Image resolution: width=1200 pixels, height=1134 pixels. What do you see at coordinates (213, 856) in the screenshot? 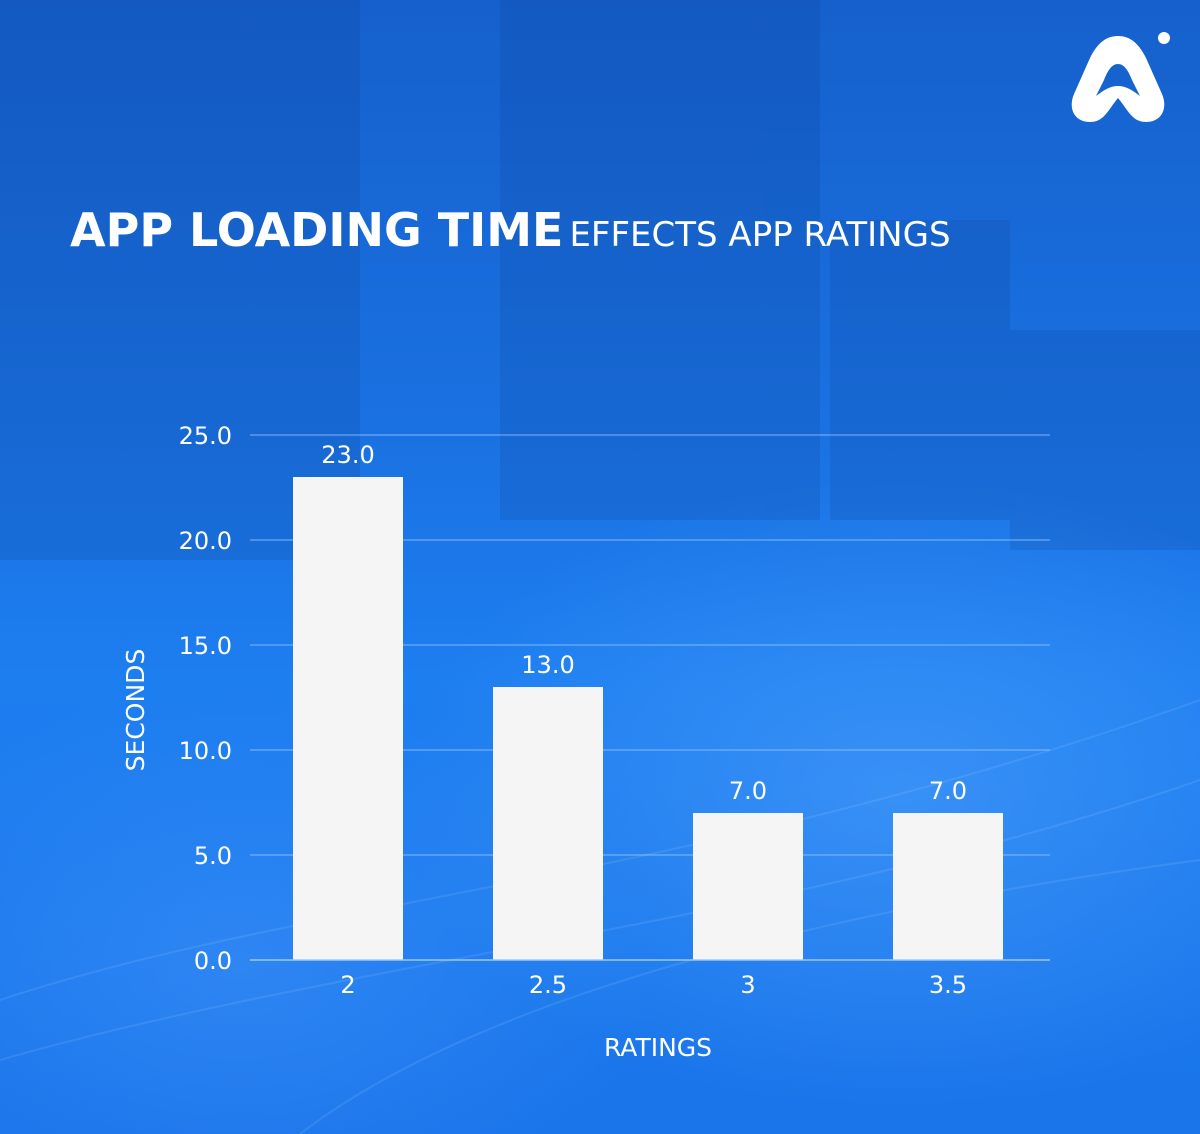
I see `y-tick-label: 5.0` at bounding box center [213, 856].